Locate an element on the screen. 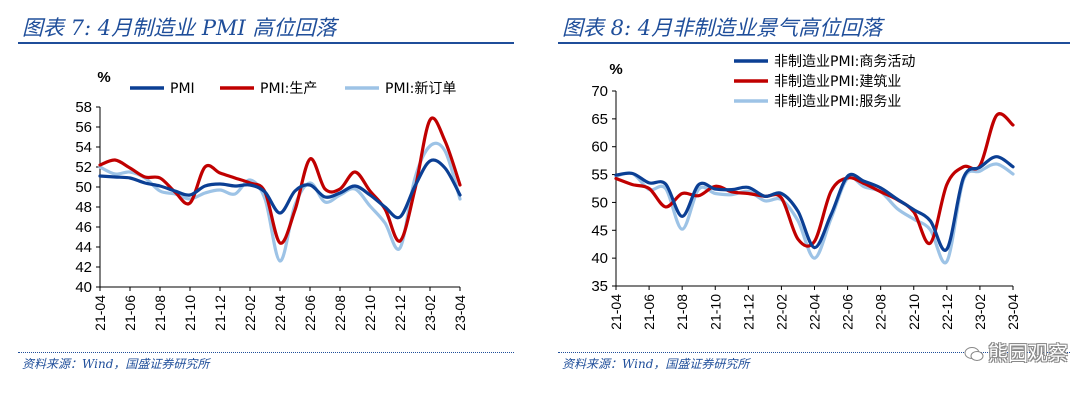  legend-label: 非制造业PMI:服务业 is located at coordinates (837, 102).